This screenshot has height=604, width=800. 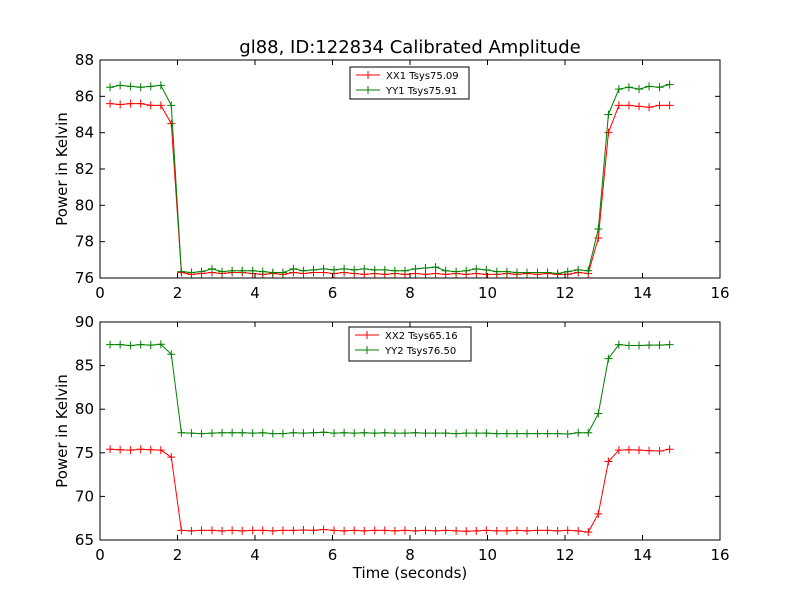 I want to click on x-tick-label: 4, so click(x=255, y=293).